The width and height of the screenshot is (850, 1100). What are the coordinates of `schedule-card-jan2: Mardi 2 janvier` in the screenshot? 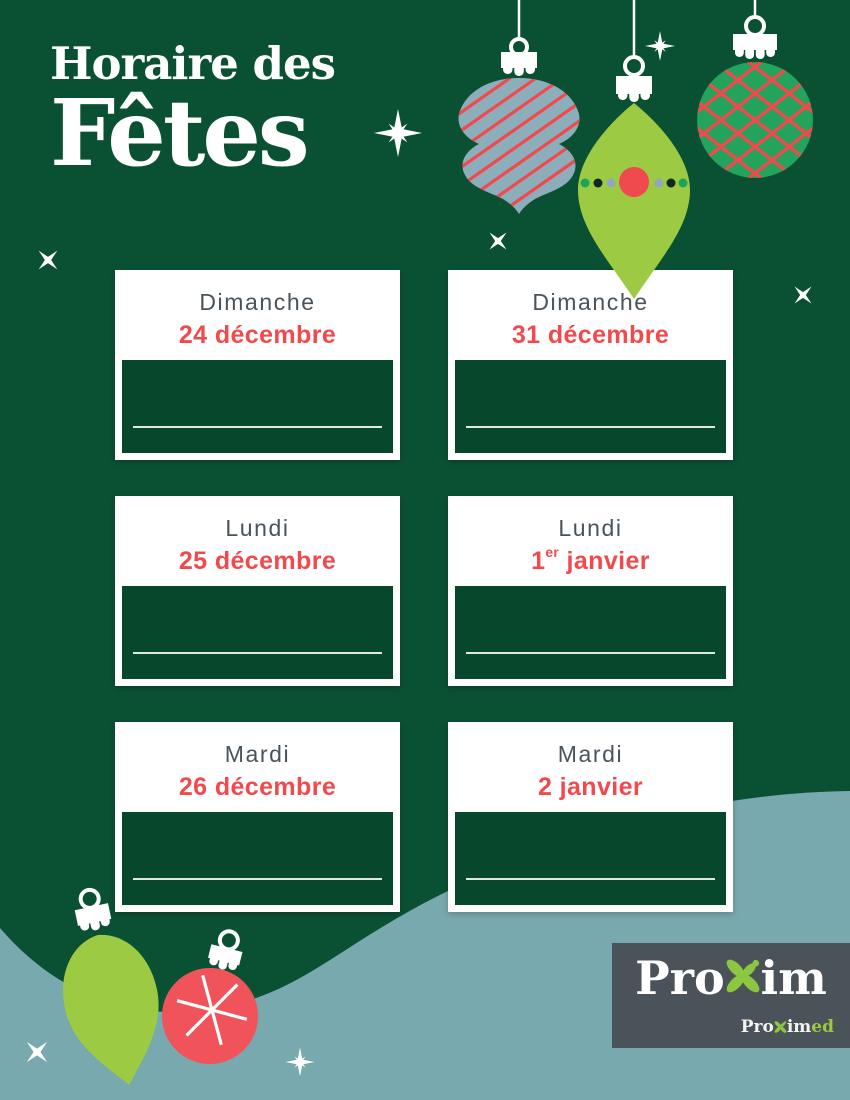 It's located at (590, 817).